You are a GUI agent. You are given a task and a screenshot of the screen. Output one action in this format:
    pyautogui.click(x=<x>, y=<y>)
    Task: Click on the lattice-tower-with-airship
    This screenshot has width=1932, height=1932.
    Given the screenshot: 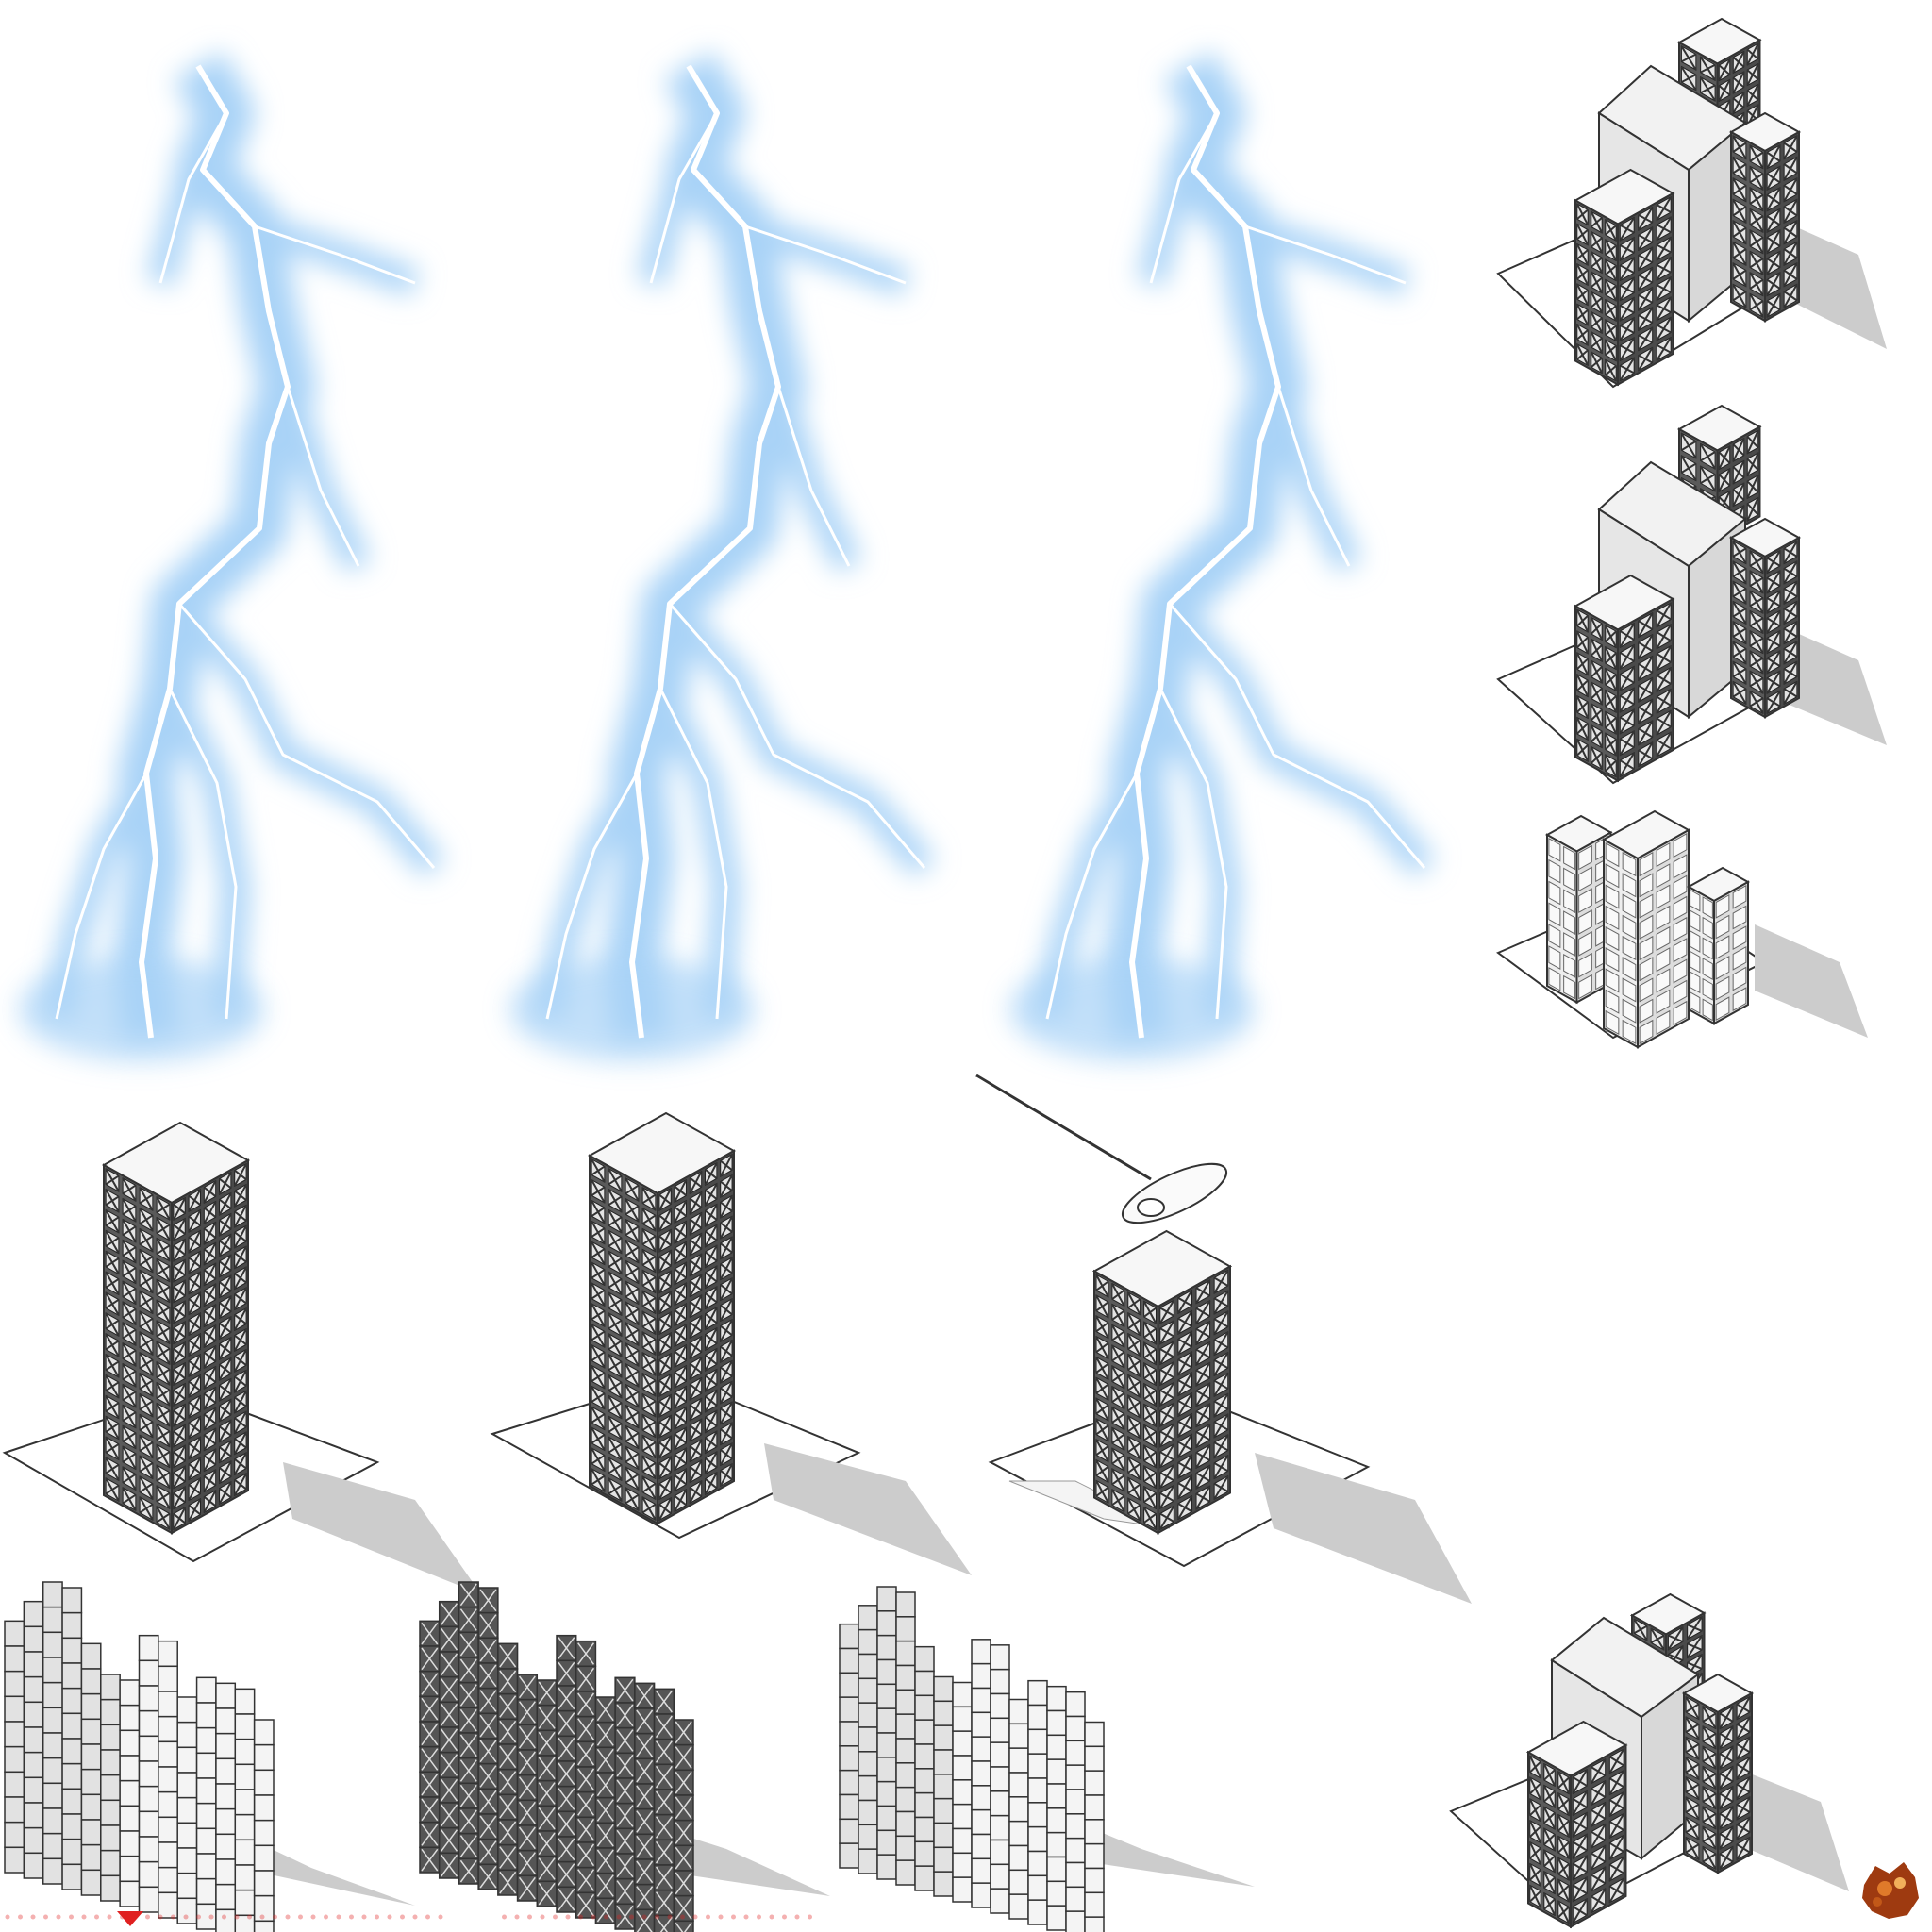 What is the action you would take?
    pyautogui.click(x=1226, y=1335)
    